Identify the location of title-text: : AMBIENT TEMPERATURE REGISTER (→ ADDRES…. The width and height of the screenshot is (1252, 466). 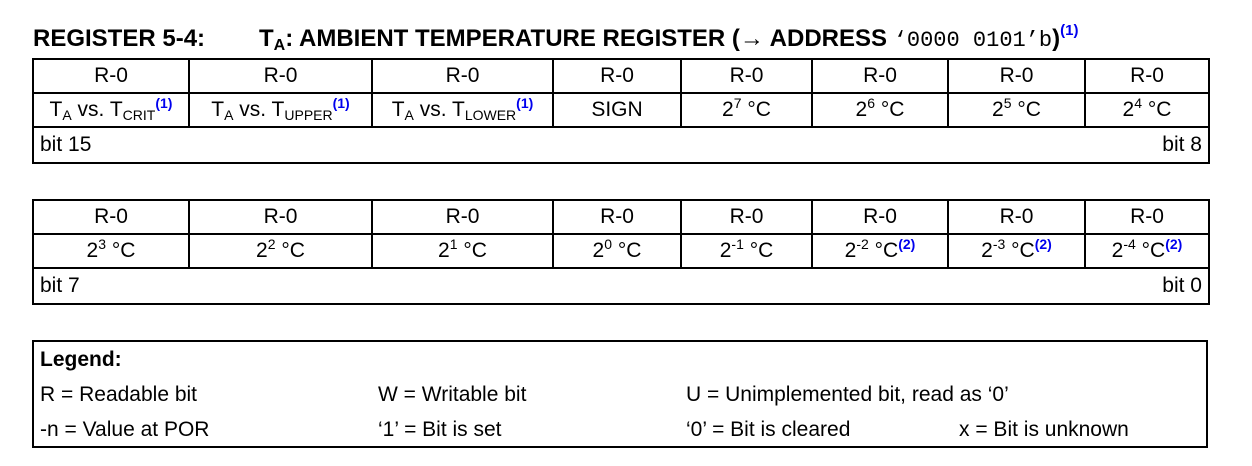
(589, 38).